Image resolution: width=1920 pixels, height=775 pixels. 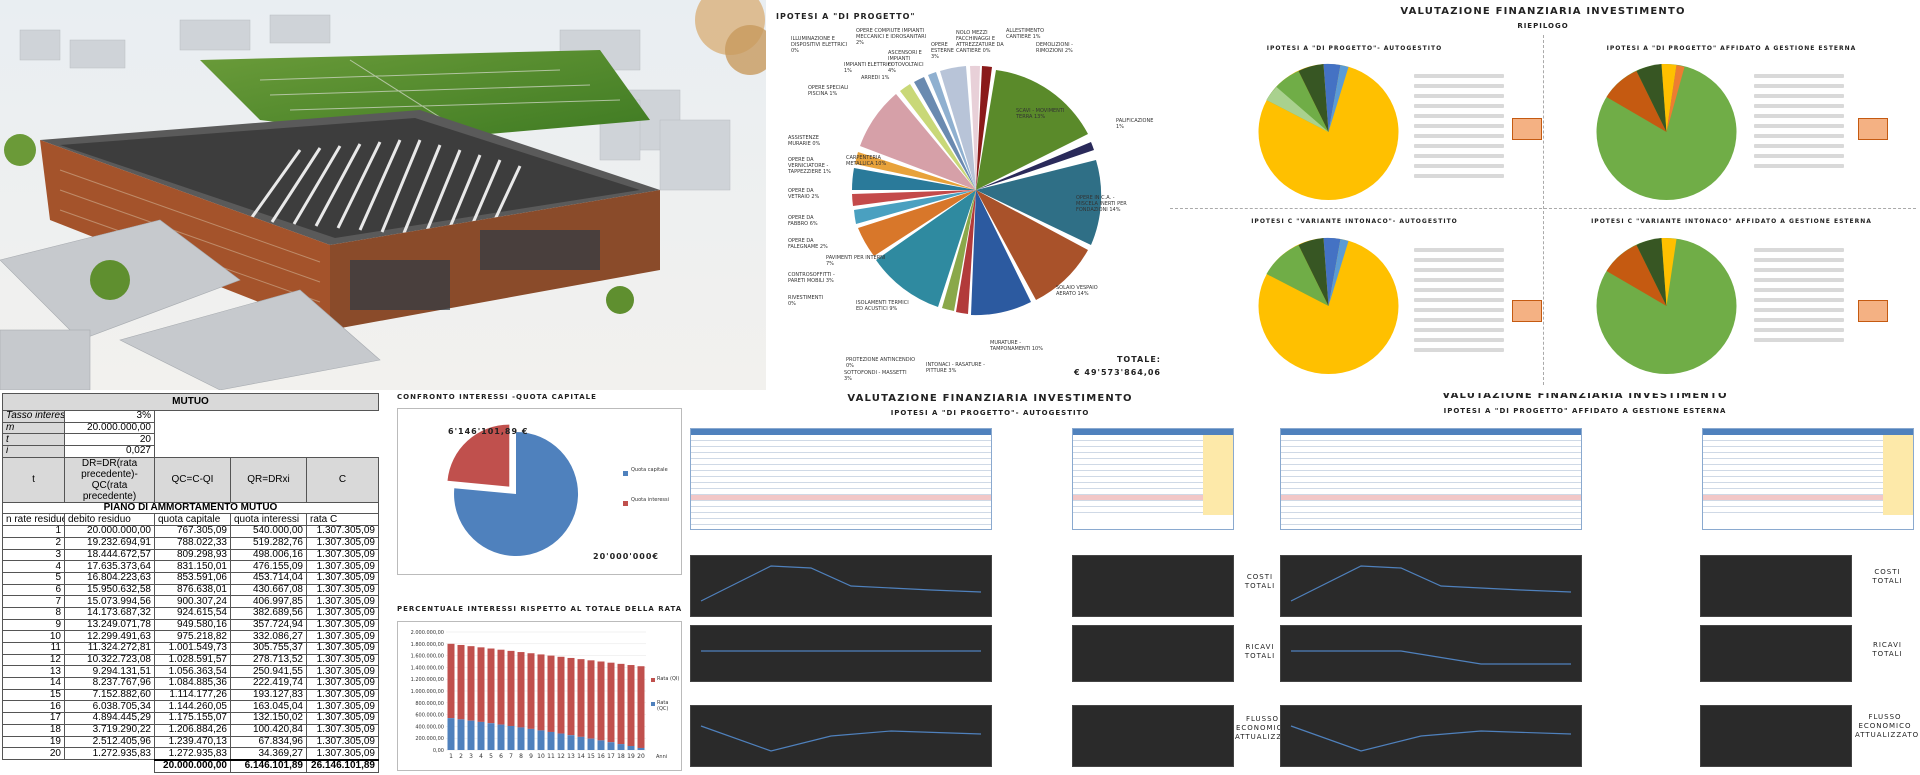 I want to click on sheet-left-a, so click(x=841, y=479).